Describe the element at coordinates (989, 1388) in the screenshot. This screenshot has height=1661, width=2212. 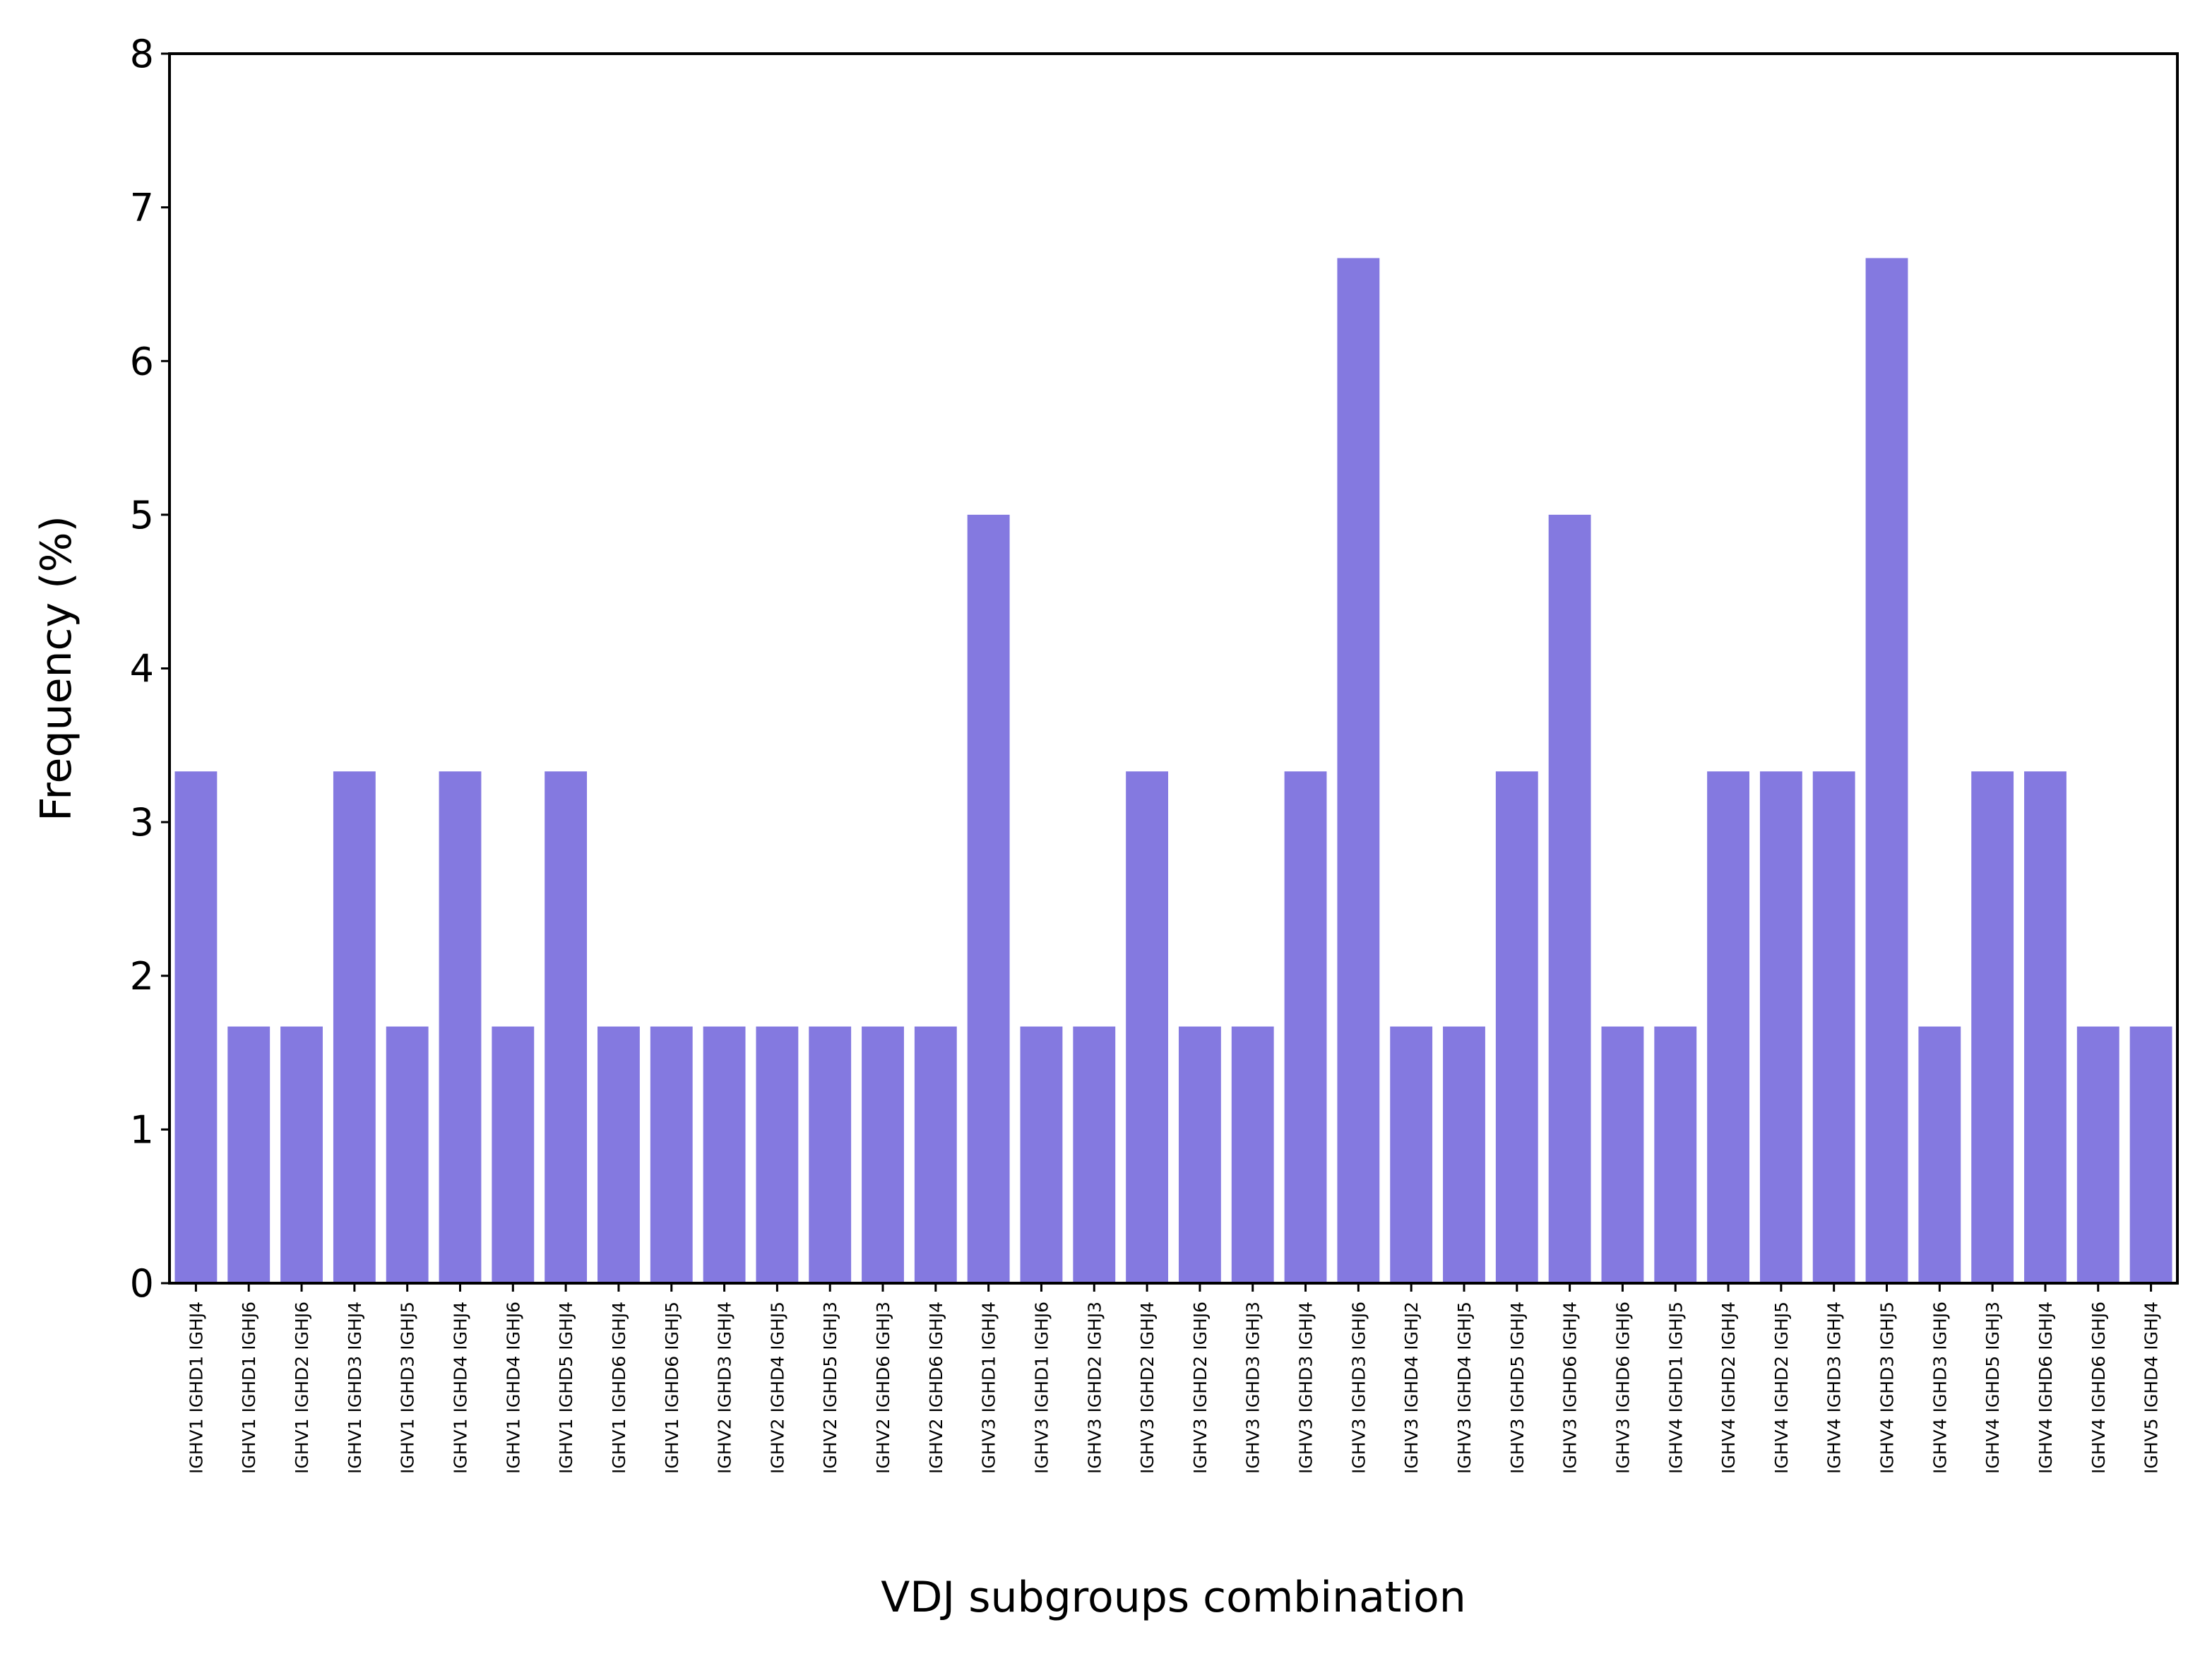
I see `x-tick-label: IGHV3 IGHD1 IGHJ4` at that location.